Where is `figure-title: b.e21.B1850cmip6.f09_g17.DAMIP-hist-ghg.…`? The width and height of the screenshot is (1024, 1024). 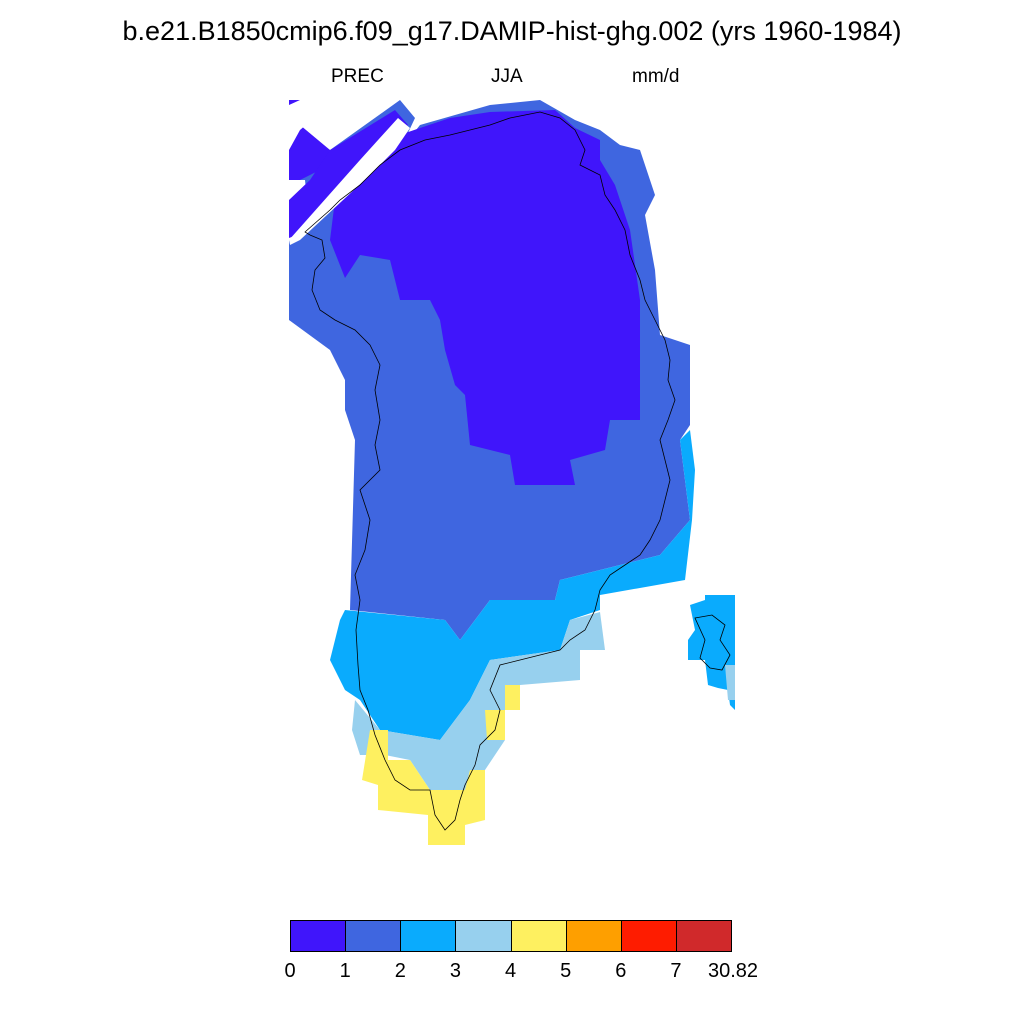
figure-title: b.e21.B1850cmip6.f09_g17.DAMIP-hist-ghg.… is located at coordinates (512, 31).